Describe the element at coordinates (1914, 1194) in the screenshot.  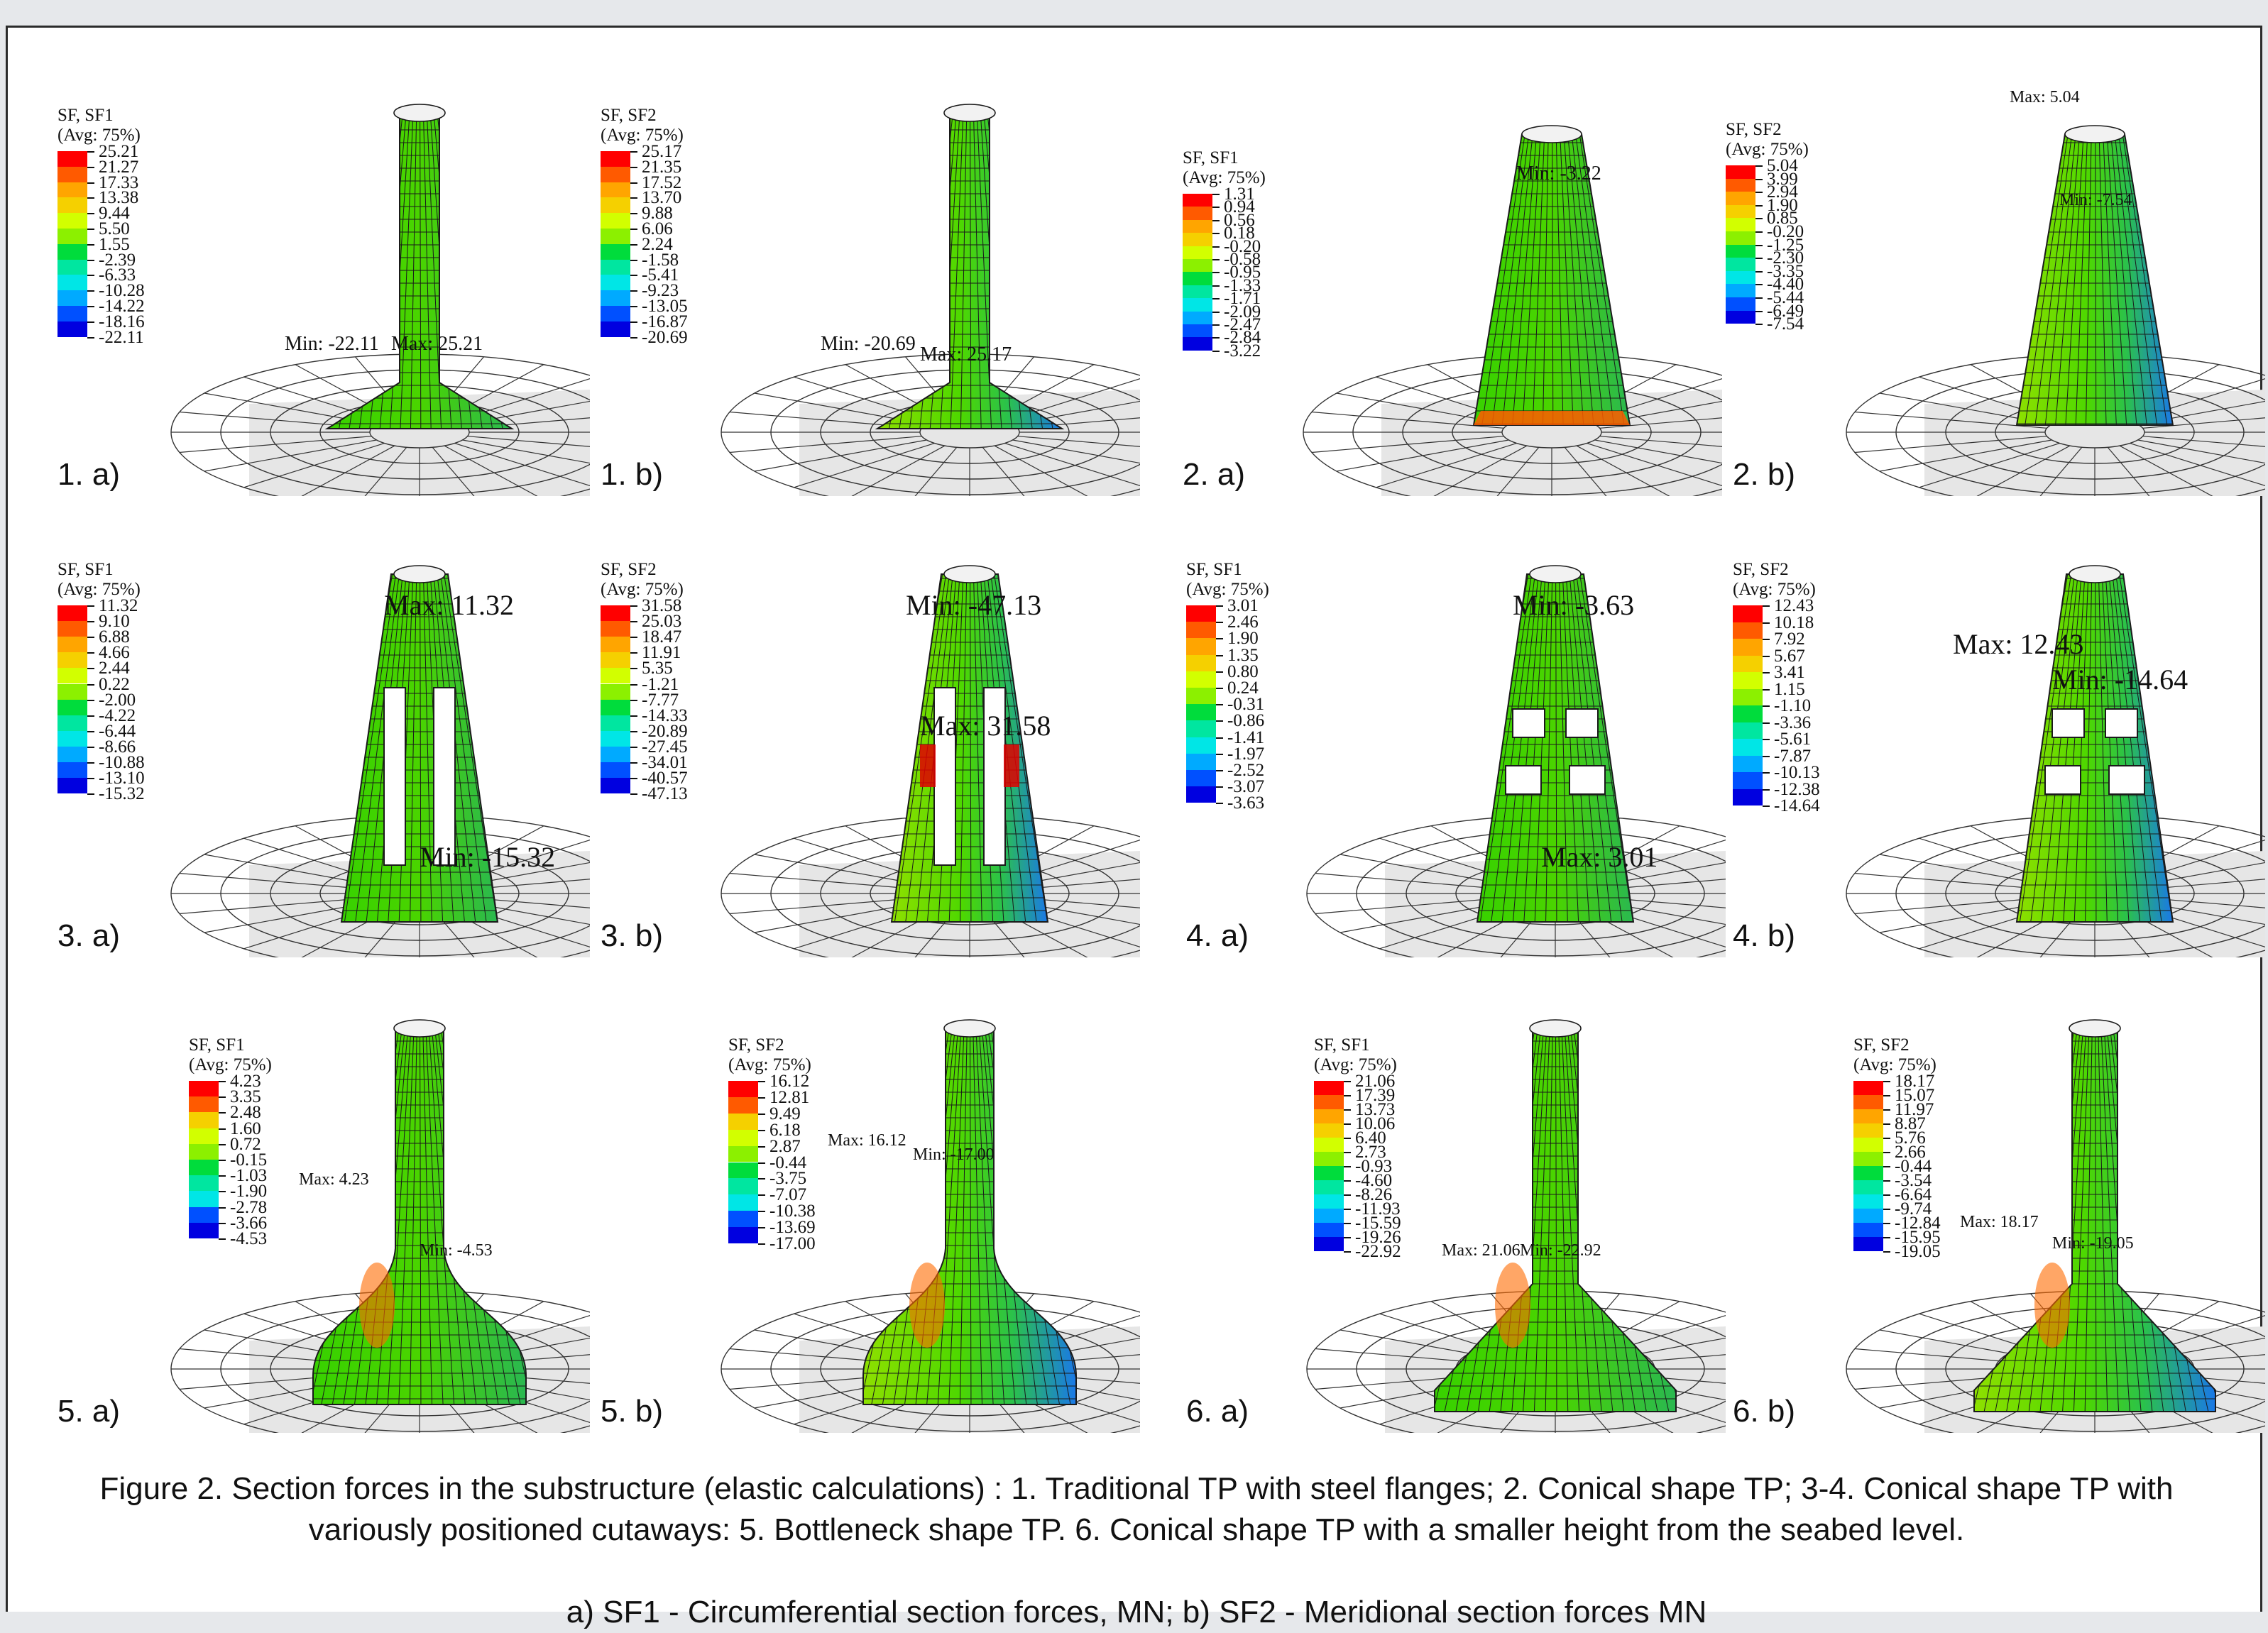
I see `legend-value: -6.64` at that location.